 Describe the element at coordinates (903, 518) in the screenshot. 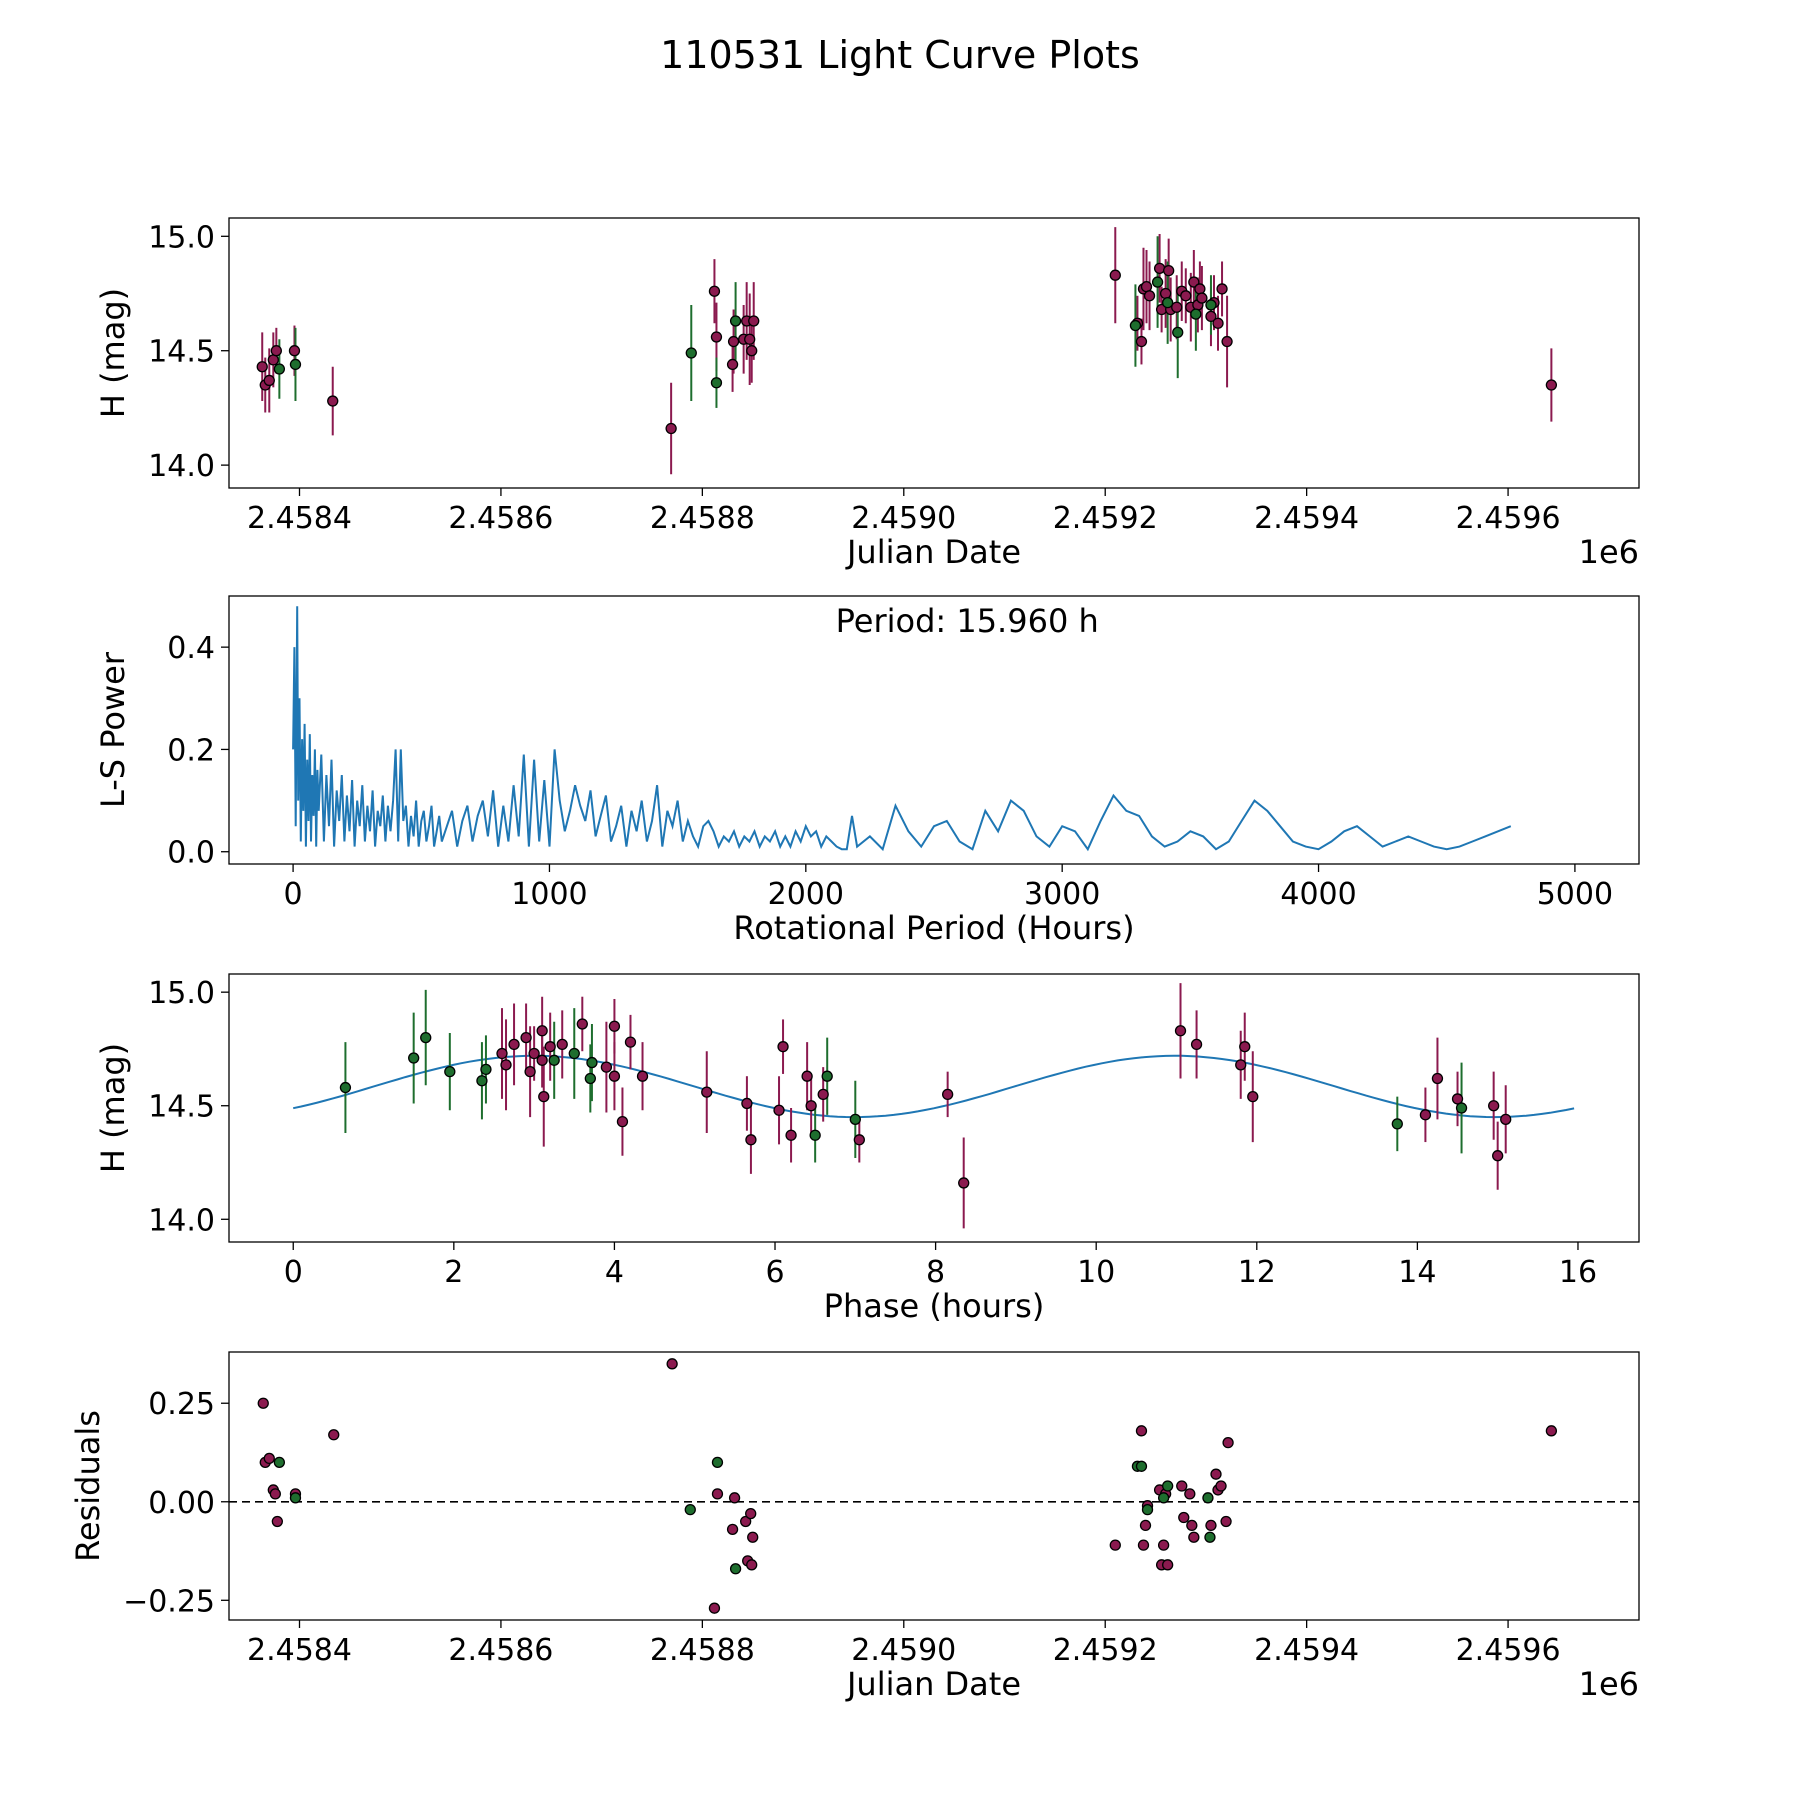

I see `x-tick-label: 2.4590` at that location.